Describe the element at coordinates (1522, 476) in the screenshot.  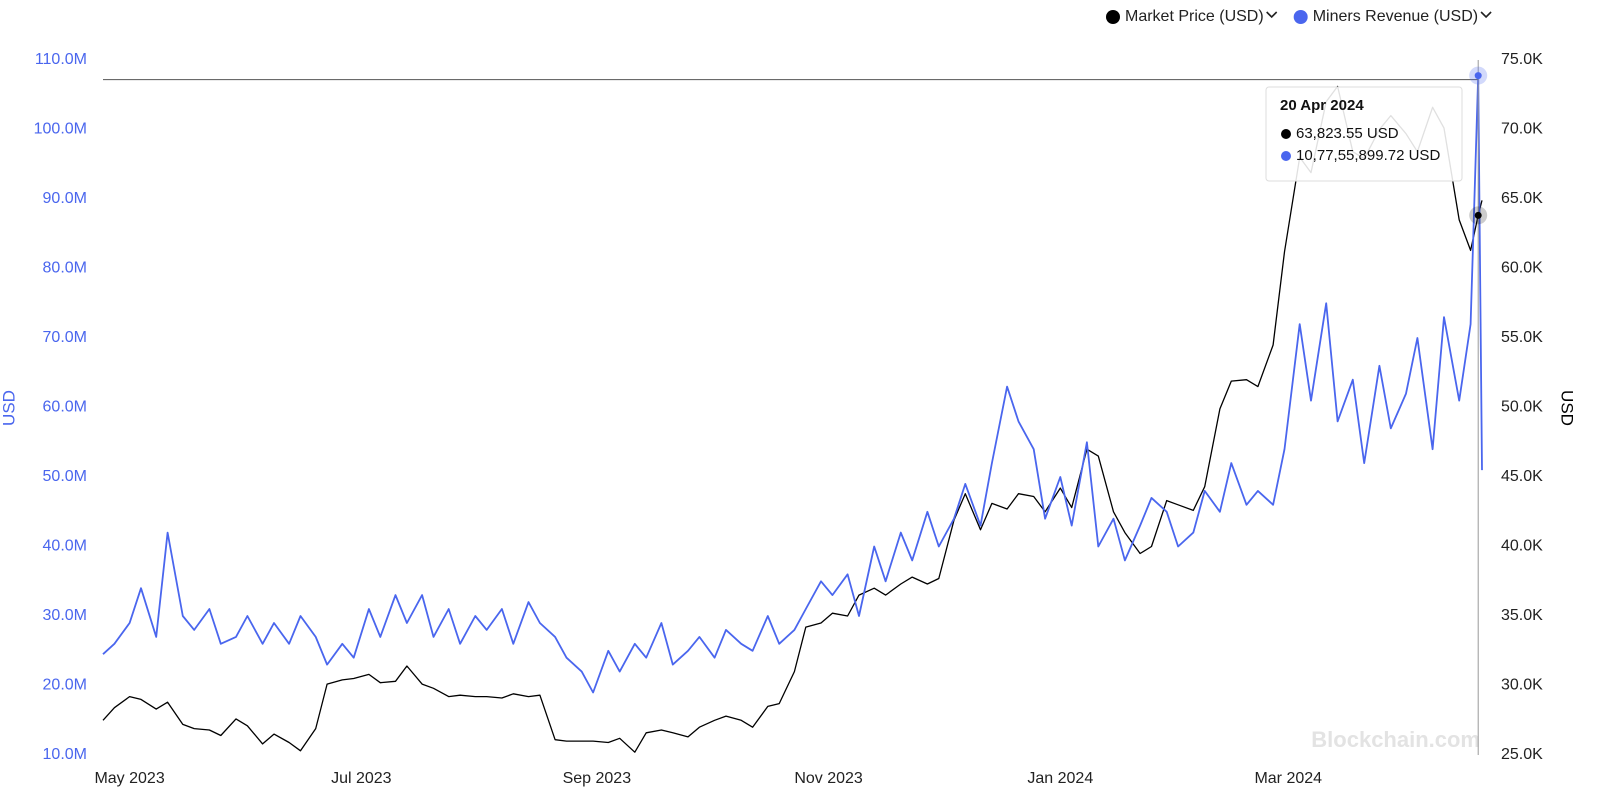
I see `y2-tick-label: 45.0K` at that location.